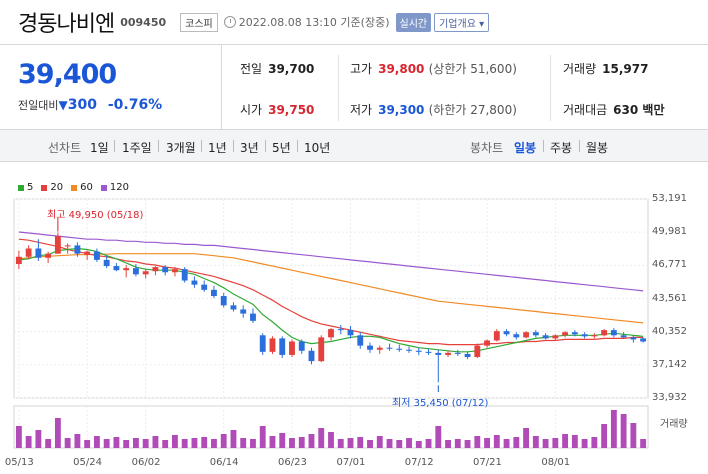  Describe the element at coordinates (67, 74) in the screenshot. I see `current-price: 39,400` at that location.